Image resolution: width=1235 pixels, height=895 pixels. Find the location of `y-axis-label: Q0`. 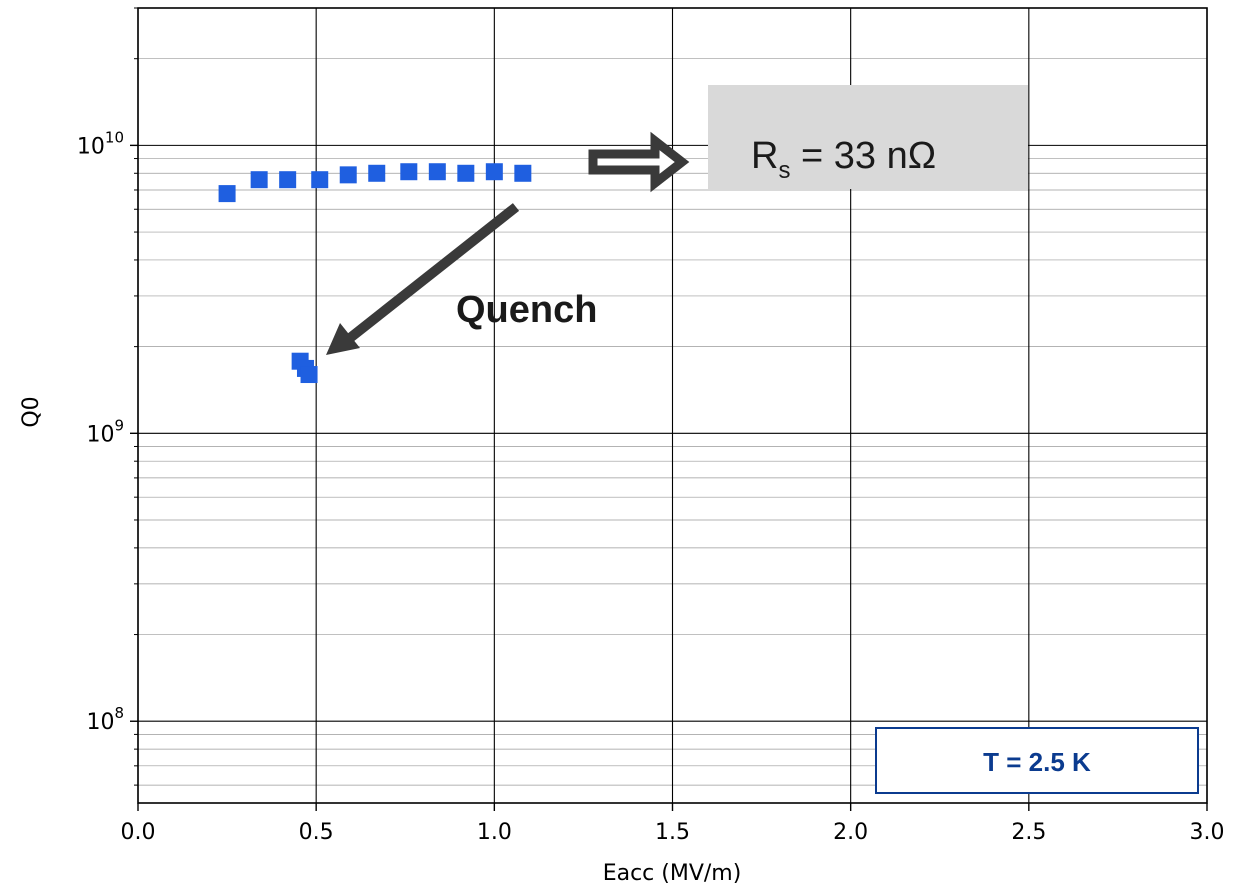

y-axis-label: Q0 is located at coordinates (31, 411).